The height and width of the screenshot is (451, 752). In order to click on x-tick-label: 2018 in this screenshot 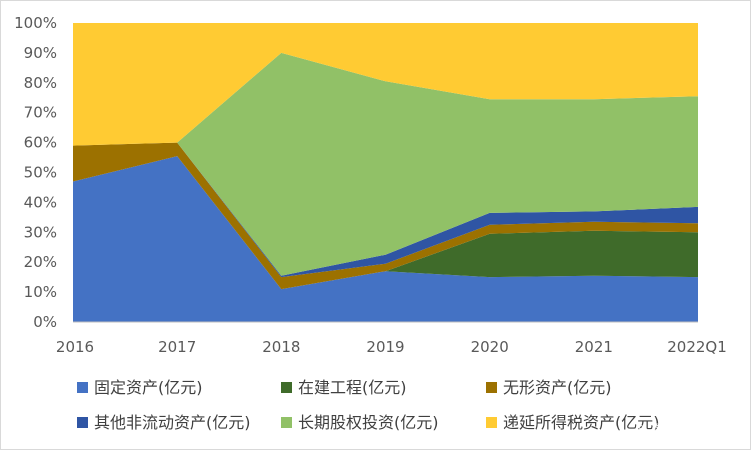, I will do `click(281, 347)`.